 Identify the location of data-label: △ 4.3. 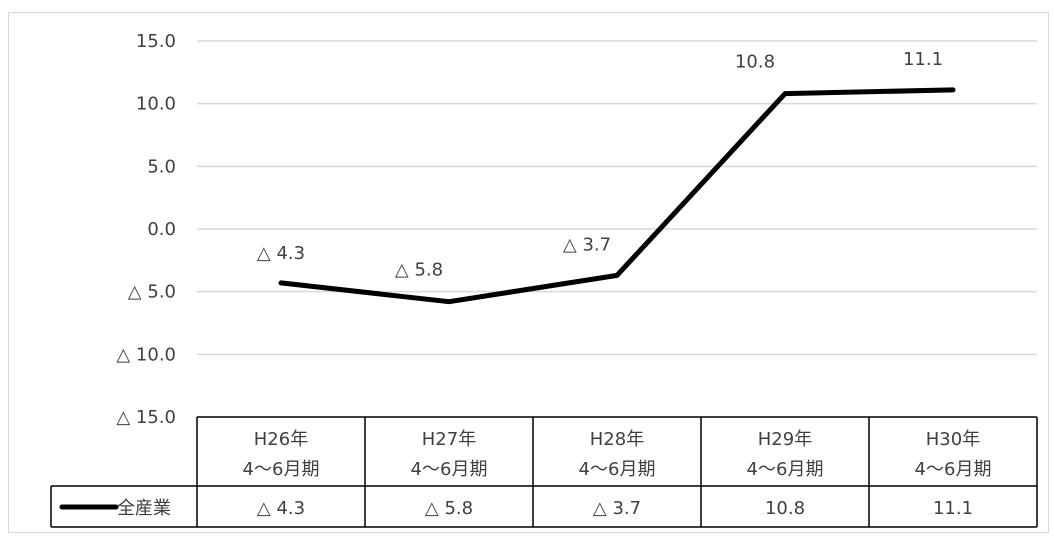
(281, 253).